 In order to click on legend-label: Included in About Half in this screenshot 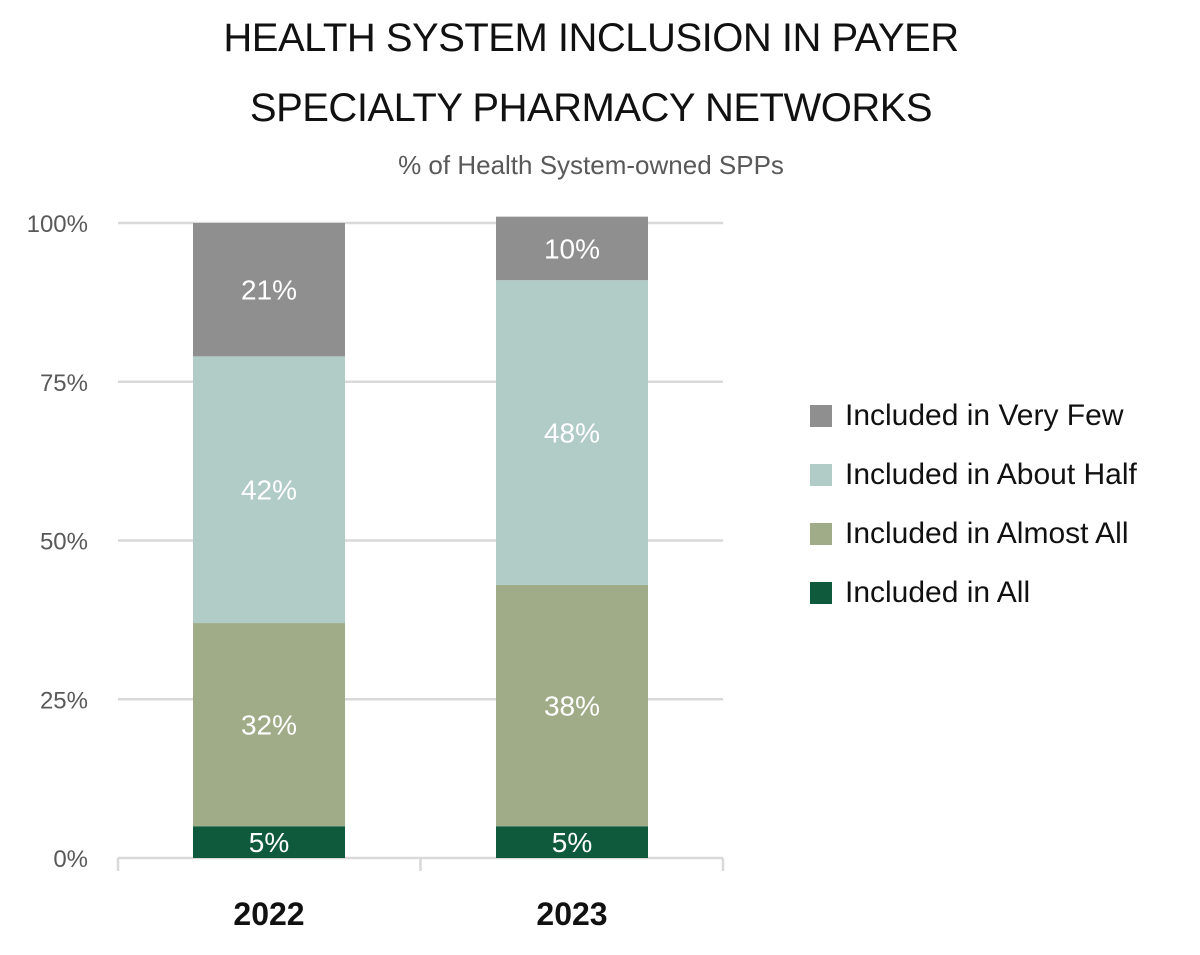, I will do `click(991, 474)`.